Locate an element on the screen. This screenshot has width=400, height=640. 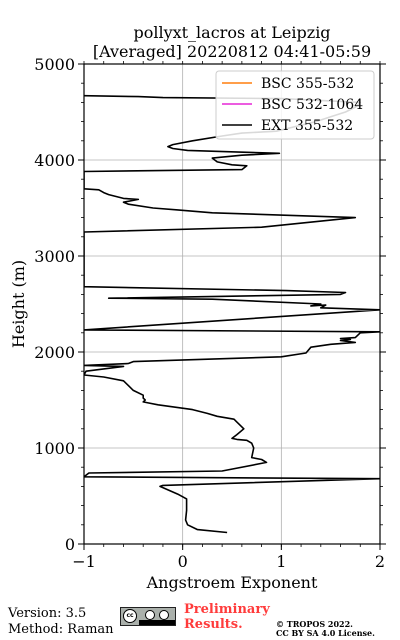
chart-subtitle: [Averaged] 20220812 04:41-05:59 is located at coordinates (232, 51).